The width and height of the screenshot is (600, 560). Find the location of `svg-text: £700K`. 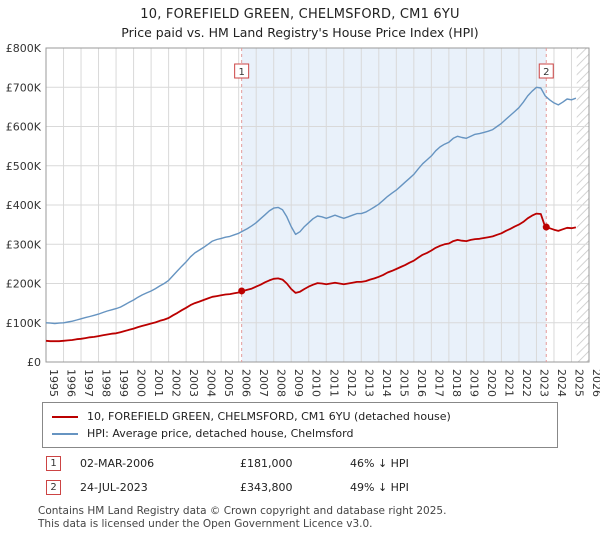

svg-text: £700K is located at coordinates (24, 87).